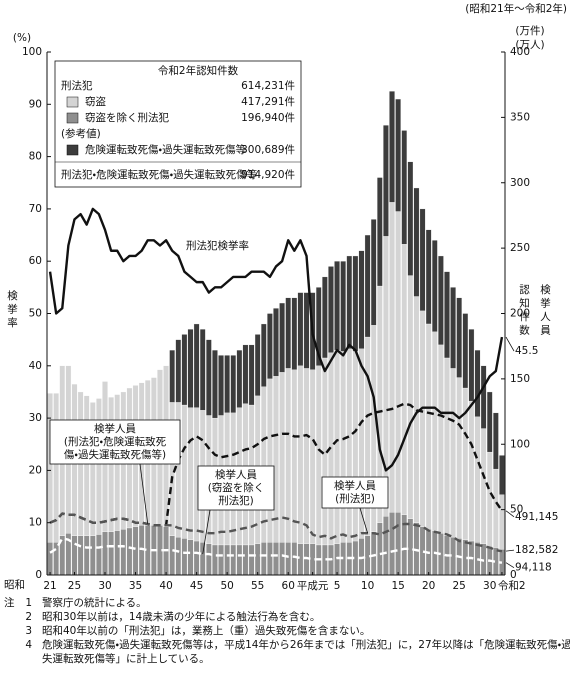  What do you see at coordinates (489, 586) in the screenshot?
I see `x-tick-label: 30` at bounding box center [489, 586].